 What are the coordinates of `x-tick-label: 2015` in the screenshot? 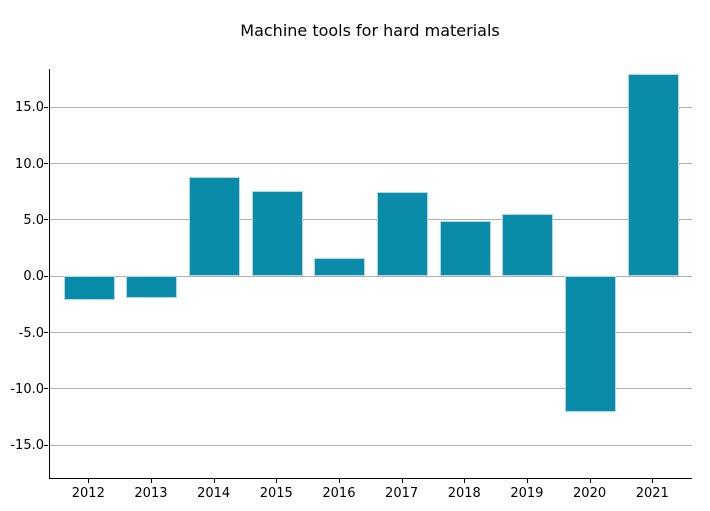 It's located at (276, 493).